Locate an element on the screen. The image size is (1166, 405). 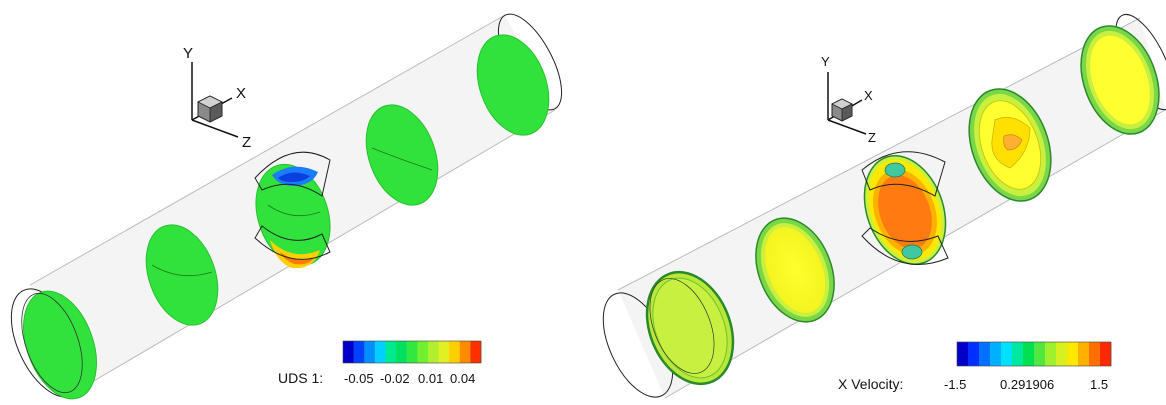
right-legend-frame is located at coordinates (1034, 354).